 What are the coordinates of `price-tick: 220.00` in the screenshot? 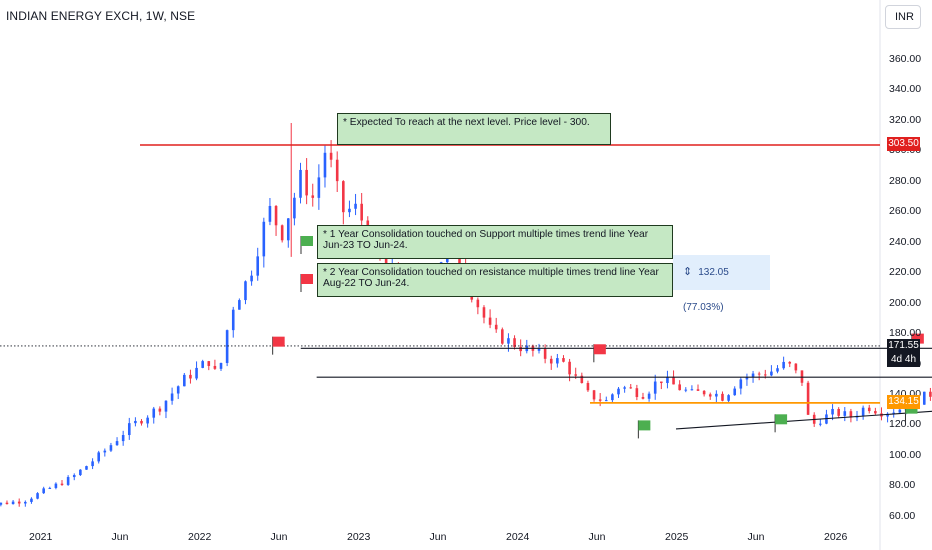 It's located at (905, 272).